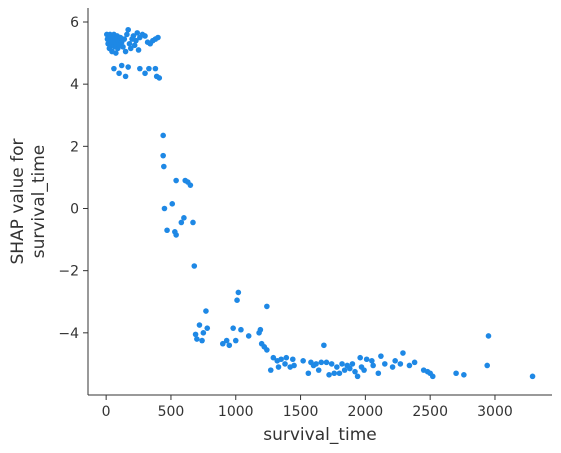  Describe the element at coordinates (74, 147) in the screenshot. I see `y-tick-label: 2` at that location.